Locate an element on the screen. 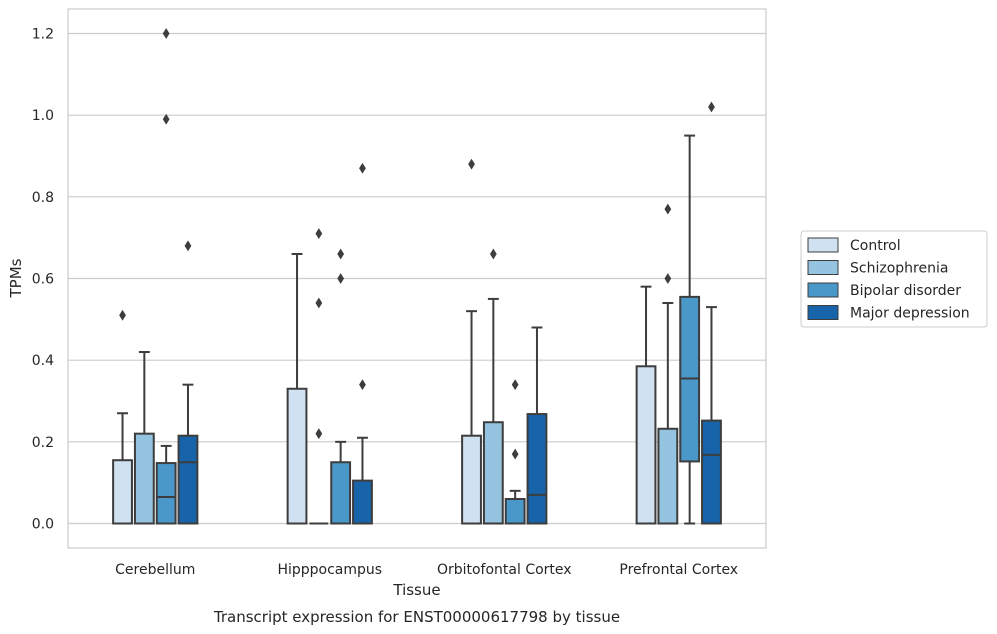  x-tick-label: Cerebellum is located at coordinates (155, 570).